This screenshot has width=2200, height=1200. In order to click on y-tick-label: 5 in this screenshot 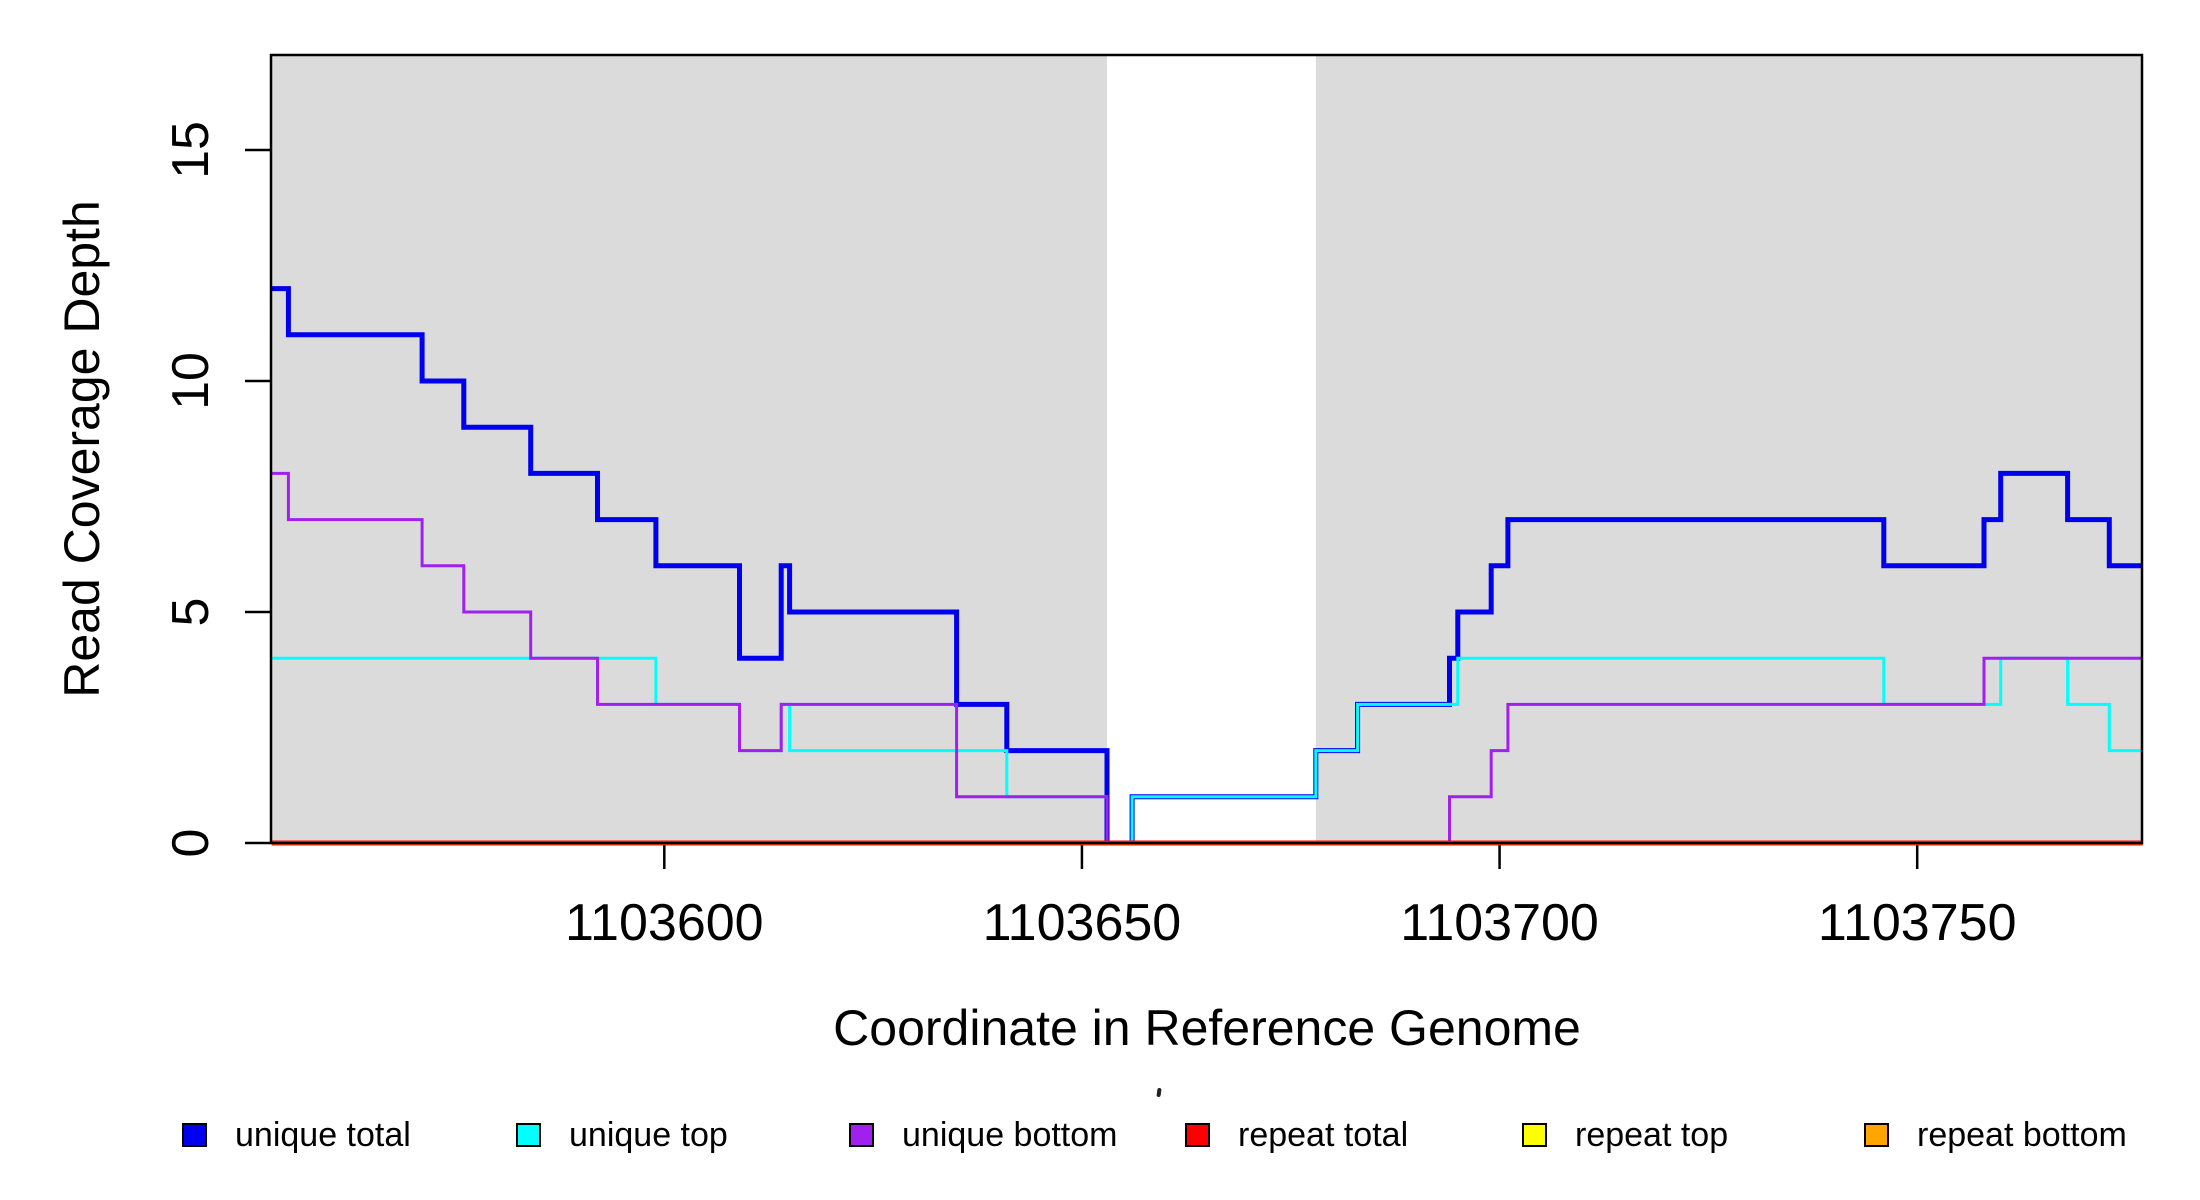, I will do `click(191, 612)`.